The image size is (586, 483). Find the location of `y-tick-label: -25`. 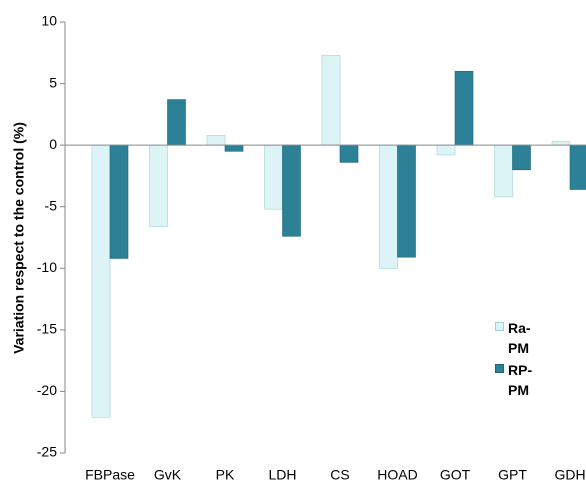

y-tick-label: -25 is located at coordinates (47, 452).